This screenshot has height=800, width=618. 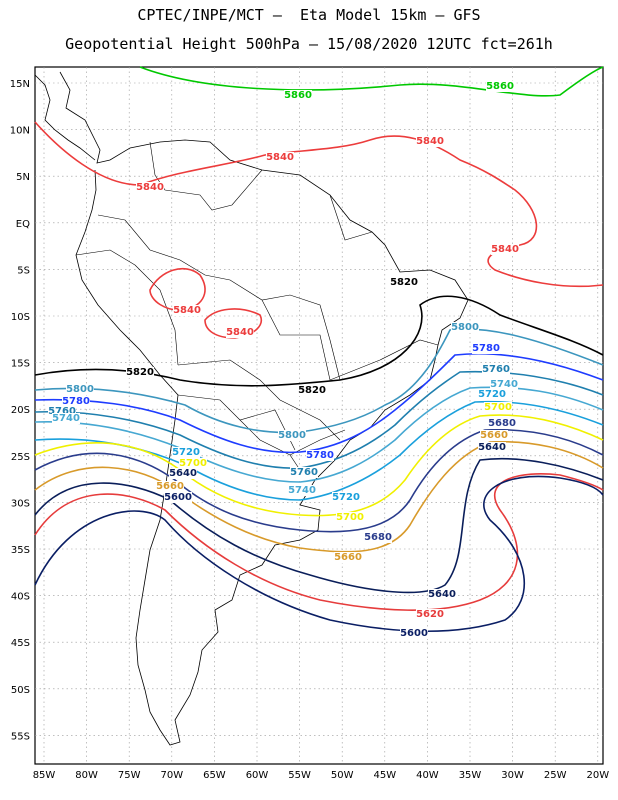 What do you see at coordinates (20, 550) in the screenshot?
I see `lat-tick-label: 35S` at bounding box center [20, 550].